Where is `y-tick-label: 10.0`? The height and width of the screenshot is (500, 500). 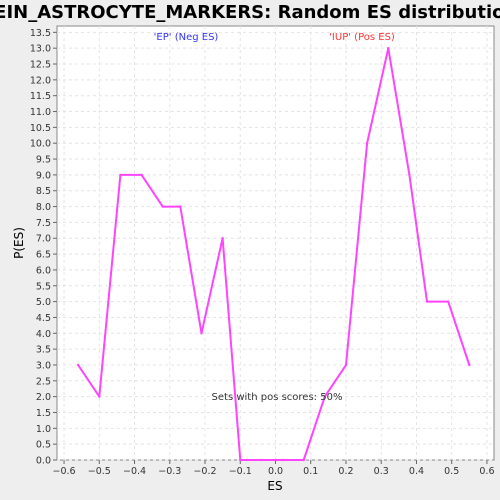 y-tick-label: 10.0 is located at coordinates (40, 144).